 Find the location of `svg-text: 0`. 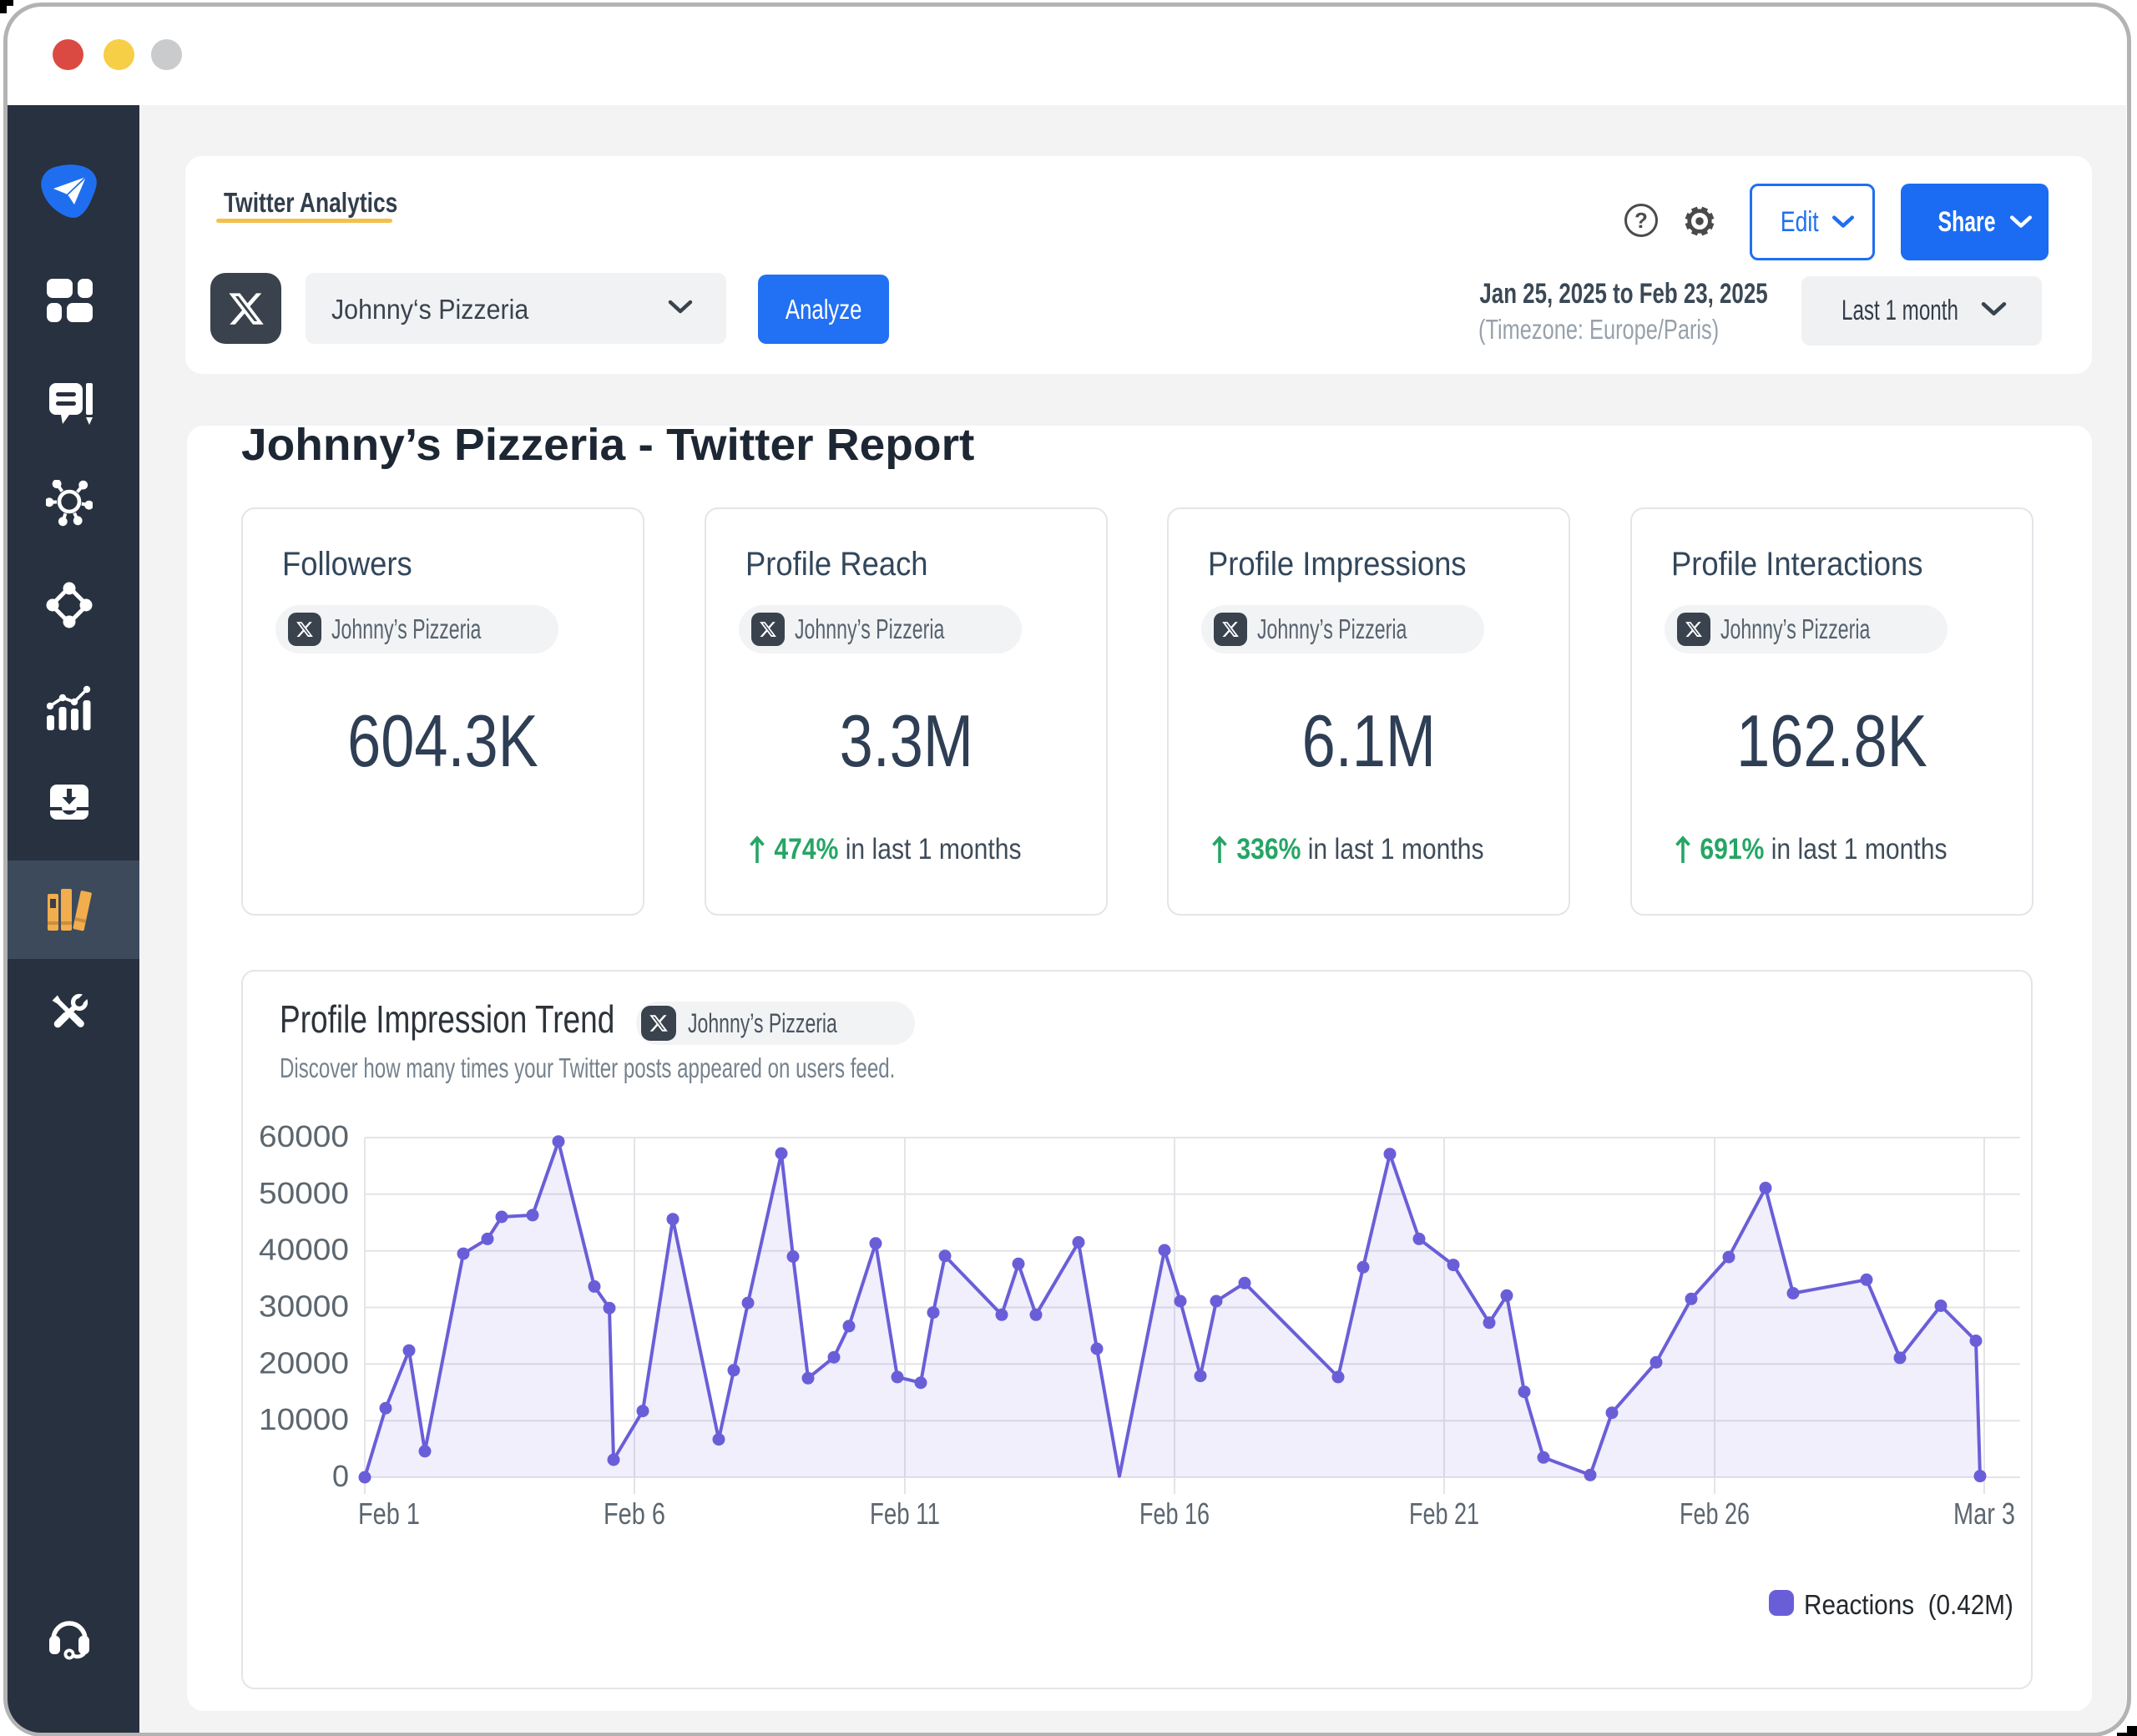

svg-text: 0 is located at coordinates (340, 1476).